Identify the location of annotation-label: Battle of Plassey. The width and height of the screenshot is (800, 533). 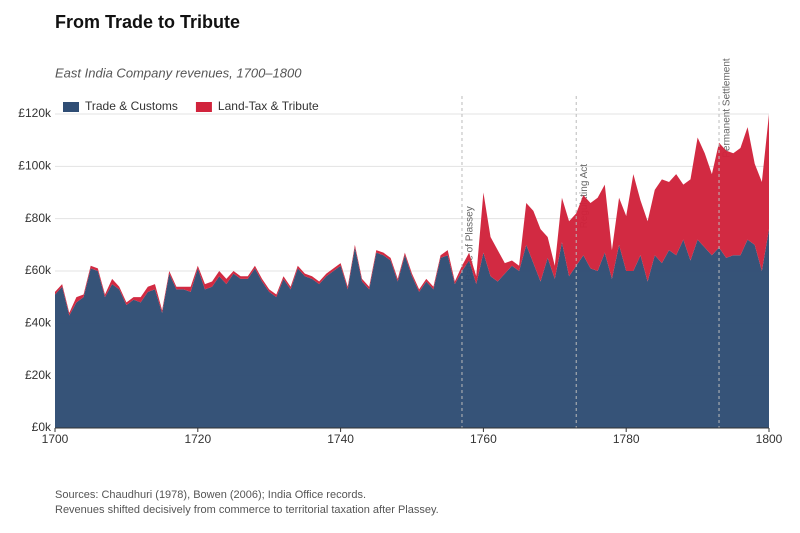
(470, 243).